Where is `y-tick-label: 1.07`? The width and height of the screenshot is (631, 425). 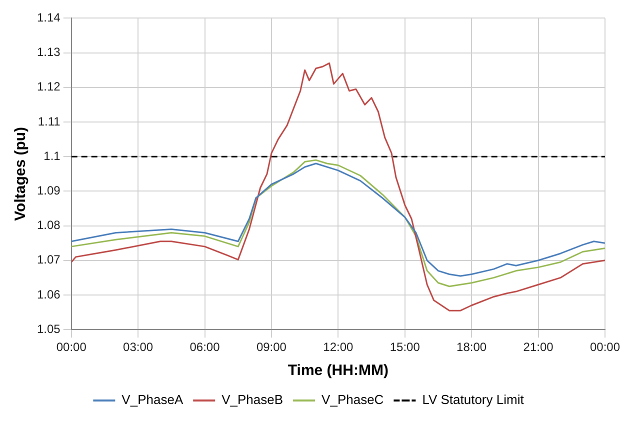
y-tick-label: 1.07 is located at coordinates (48, 259).